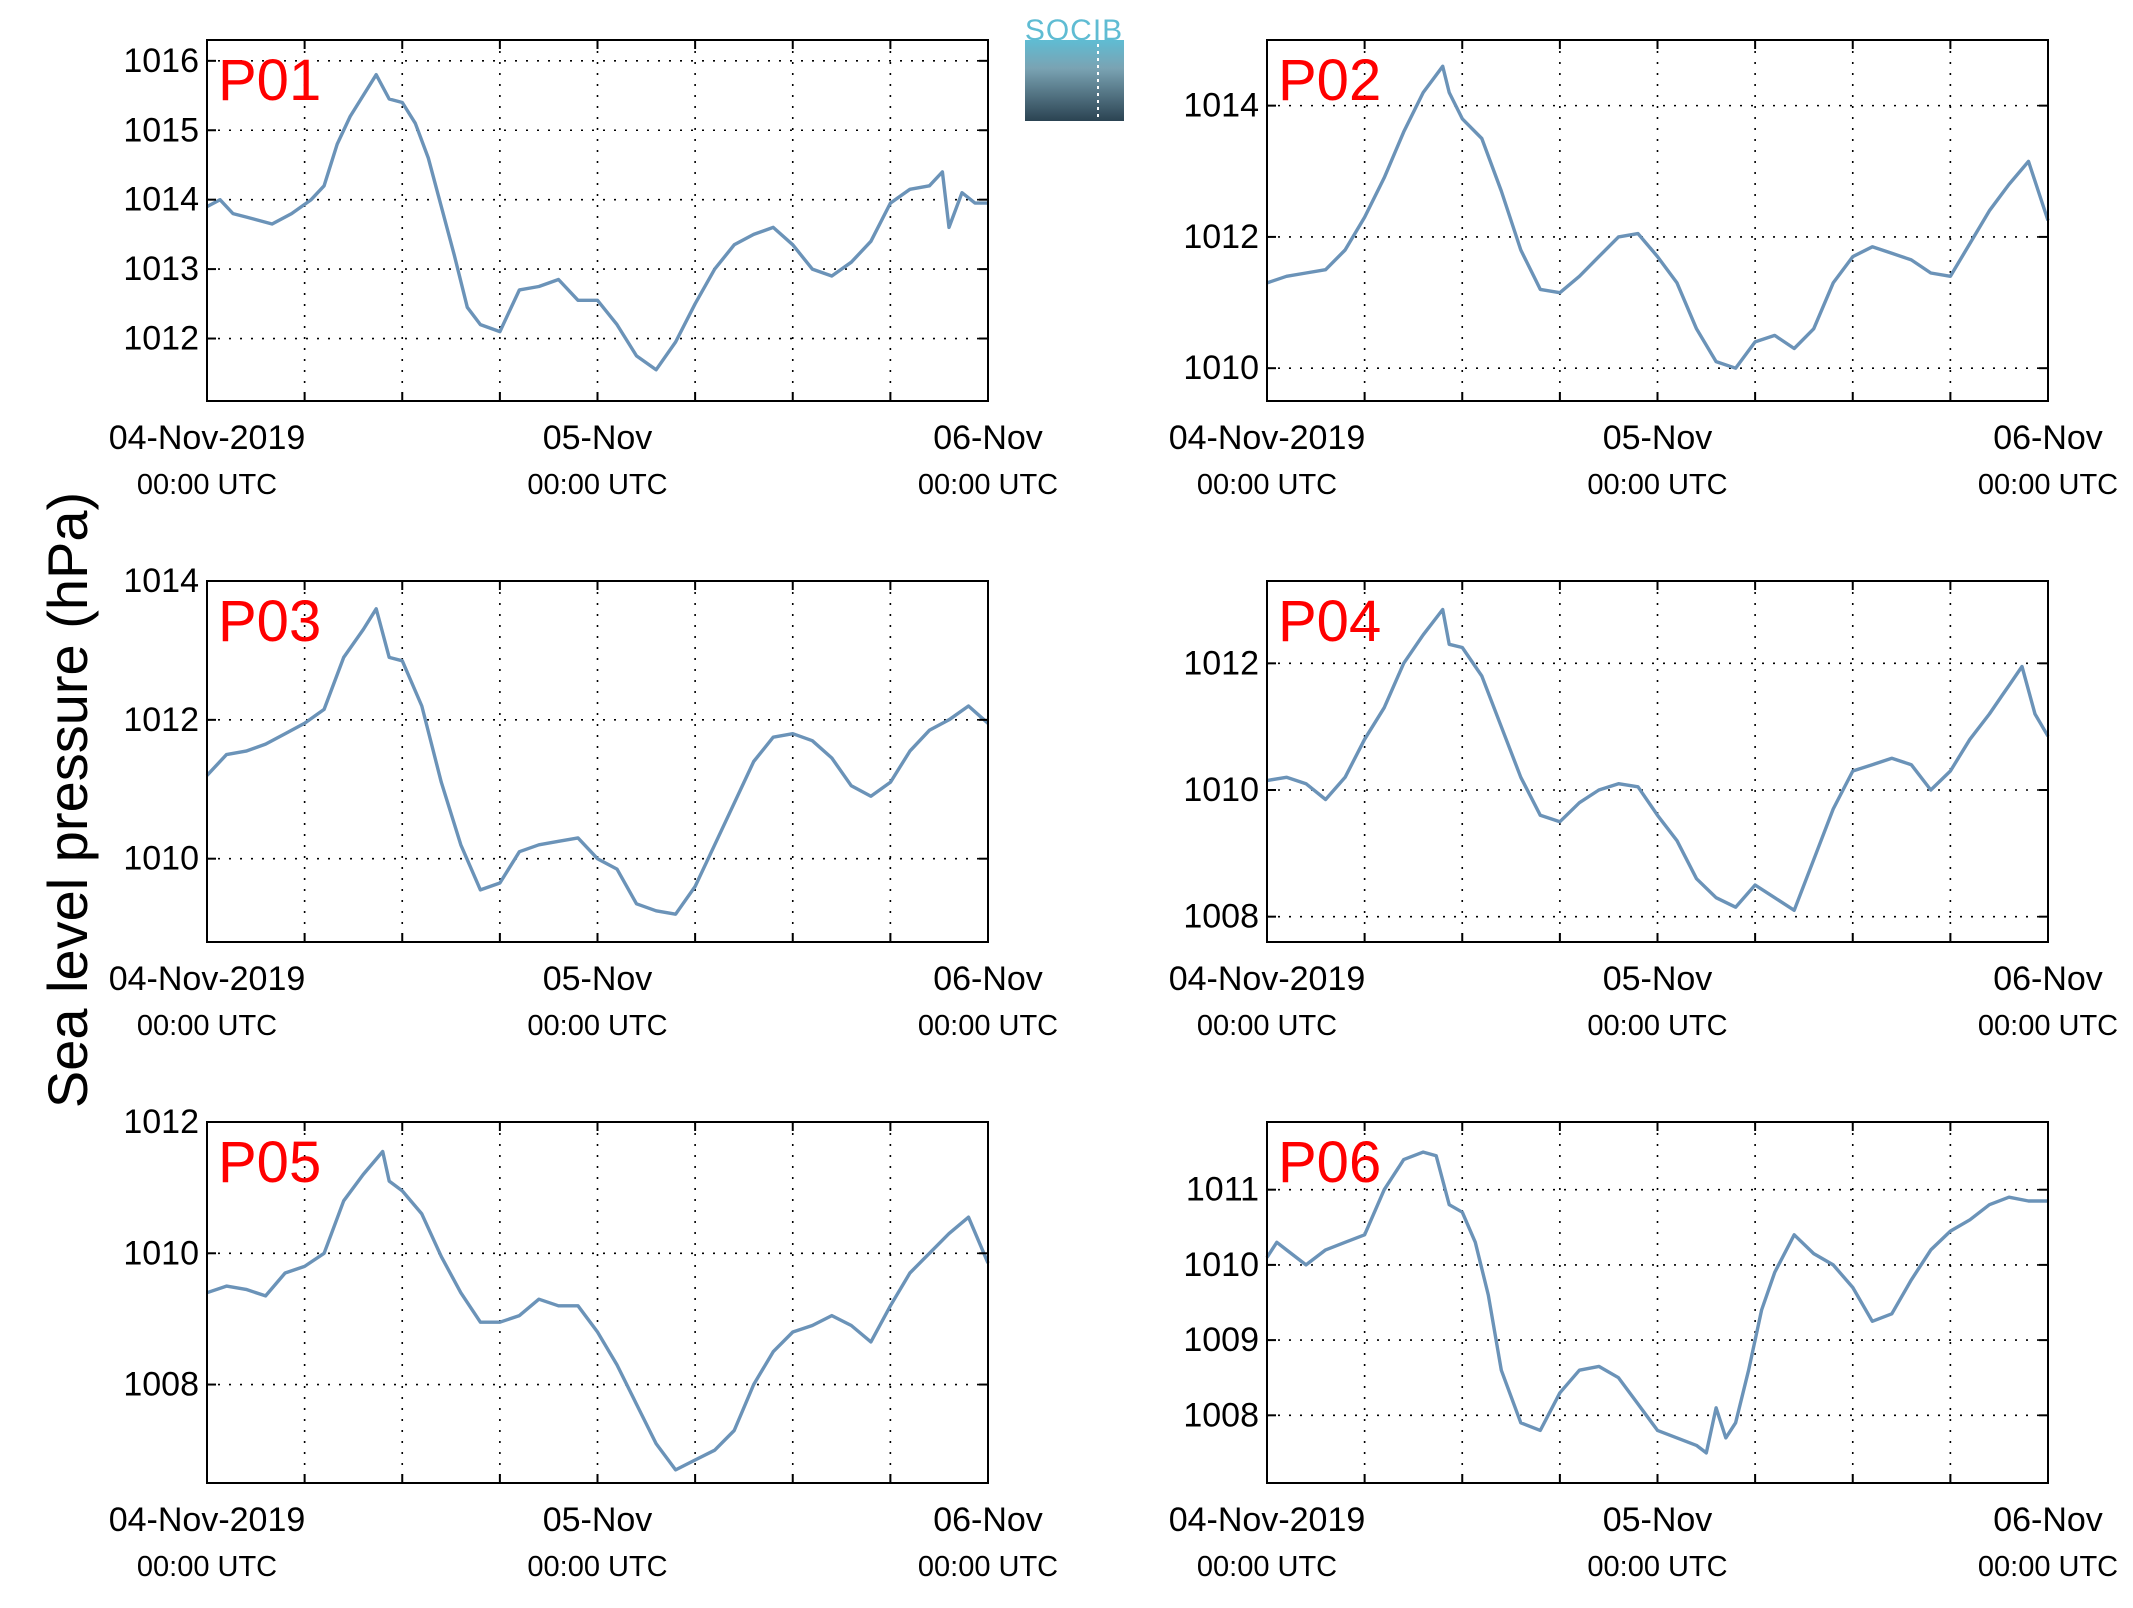 The width and height of the screenshot is (2133, 1608). Describe the element at coordinates (269, 1162) in the screenshot. I see `panel-label: P05` at that location.